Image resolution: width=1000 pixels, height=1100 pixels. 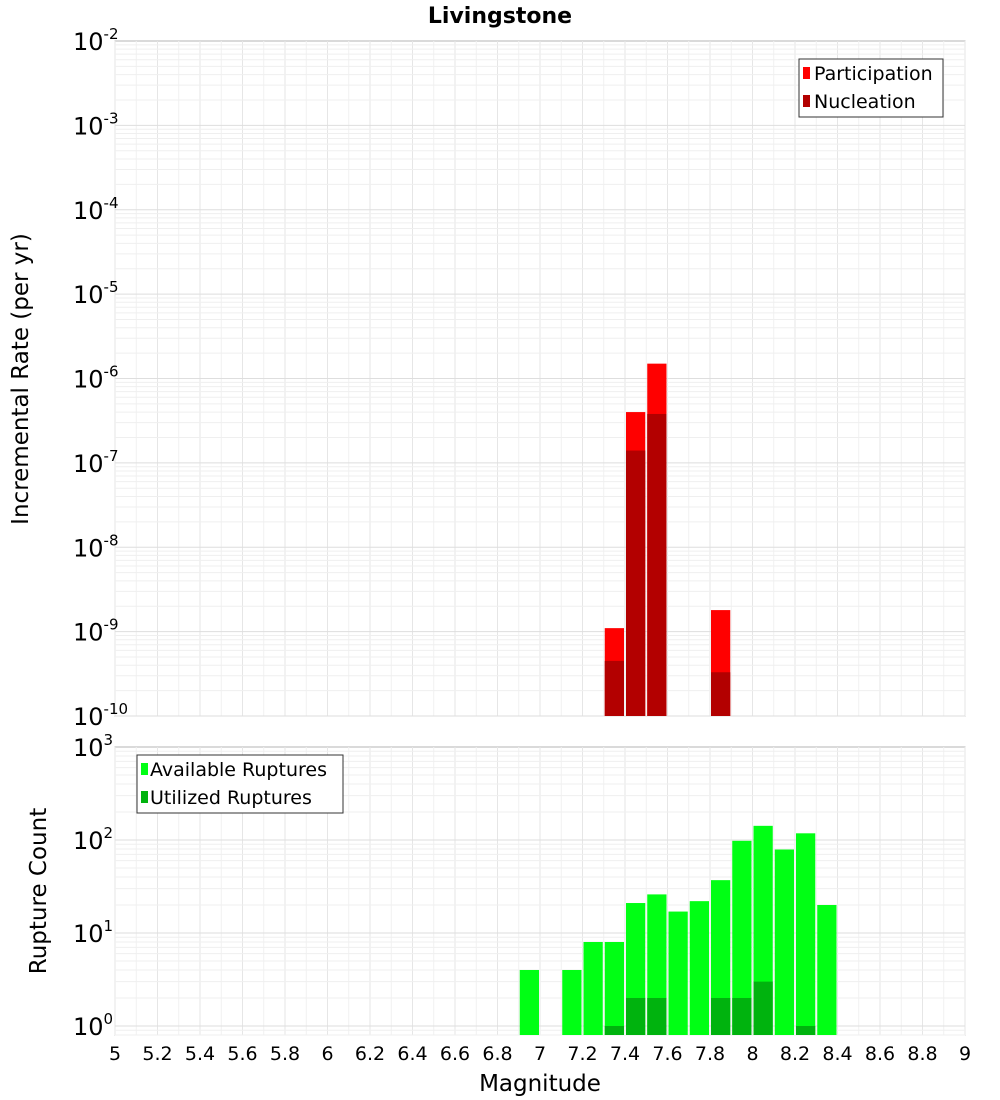 What do you see at coordinates (93, 932) in the screenshot?
I see `bottom-y-tick-label: 10¹` at bounding box center [93, 932].